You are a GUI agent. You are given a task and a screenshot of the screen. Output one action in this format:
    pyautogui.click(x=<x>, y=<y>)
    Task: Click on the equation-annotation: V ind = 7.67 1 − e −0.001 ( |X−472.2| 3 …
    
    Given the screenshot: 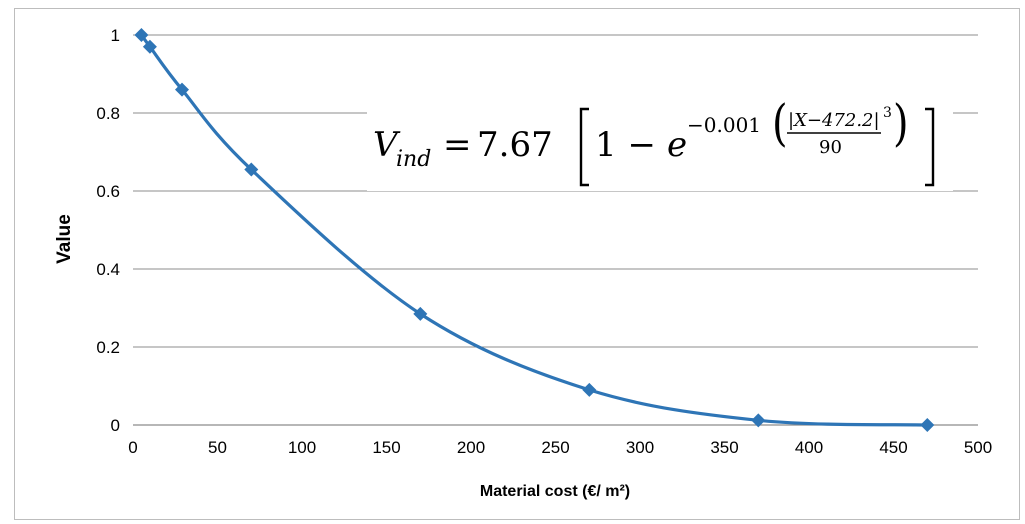 What is the action you would take?
    pyautogui.click(x=660, y=140)
    